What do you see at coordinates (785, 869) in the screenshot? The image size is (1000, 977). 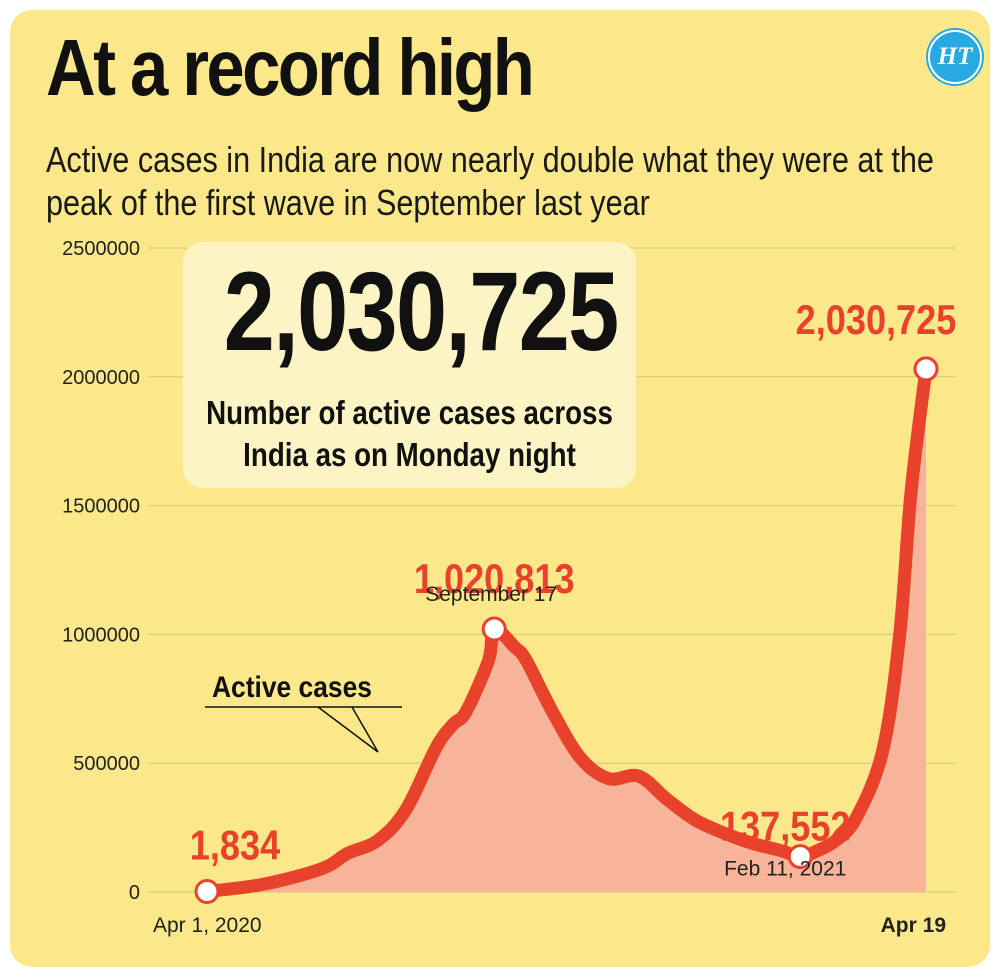 I see `peak-date-label: Feb 11, 2021` at bounding box center [785, 869].